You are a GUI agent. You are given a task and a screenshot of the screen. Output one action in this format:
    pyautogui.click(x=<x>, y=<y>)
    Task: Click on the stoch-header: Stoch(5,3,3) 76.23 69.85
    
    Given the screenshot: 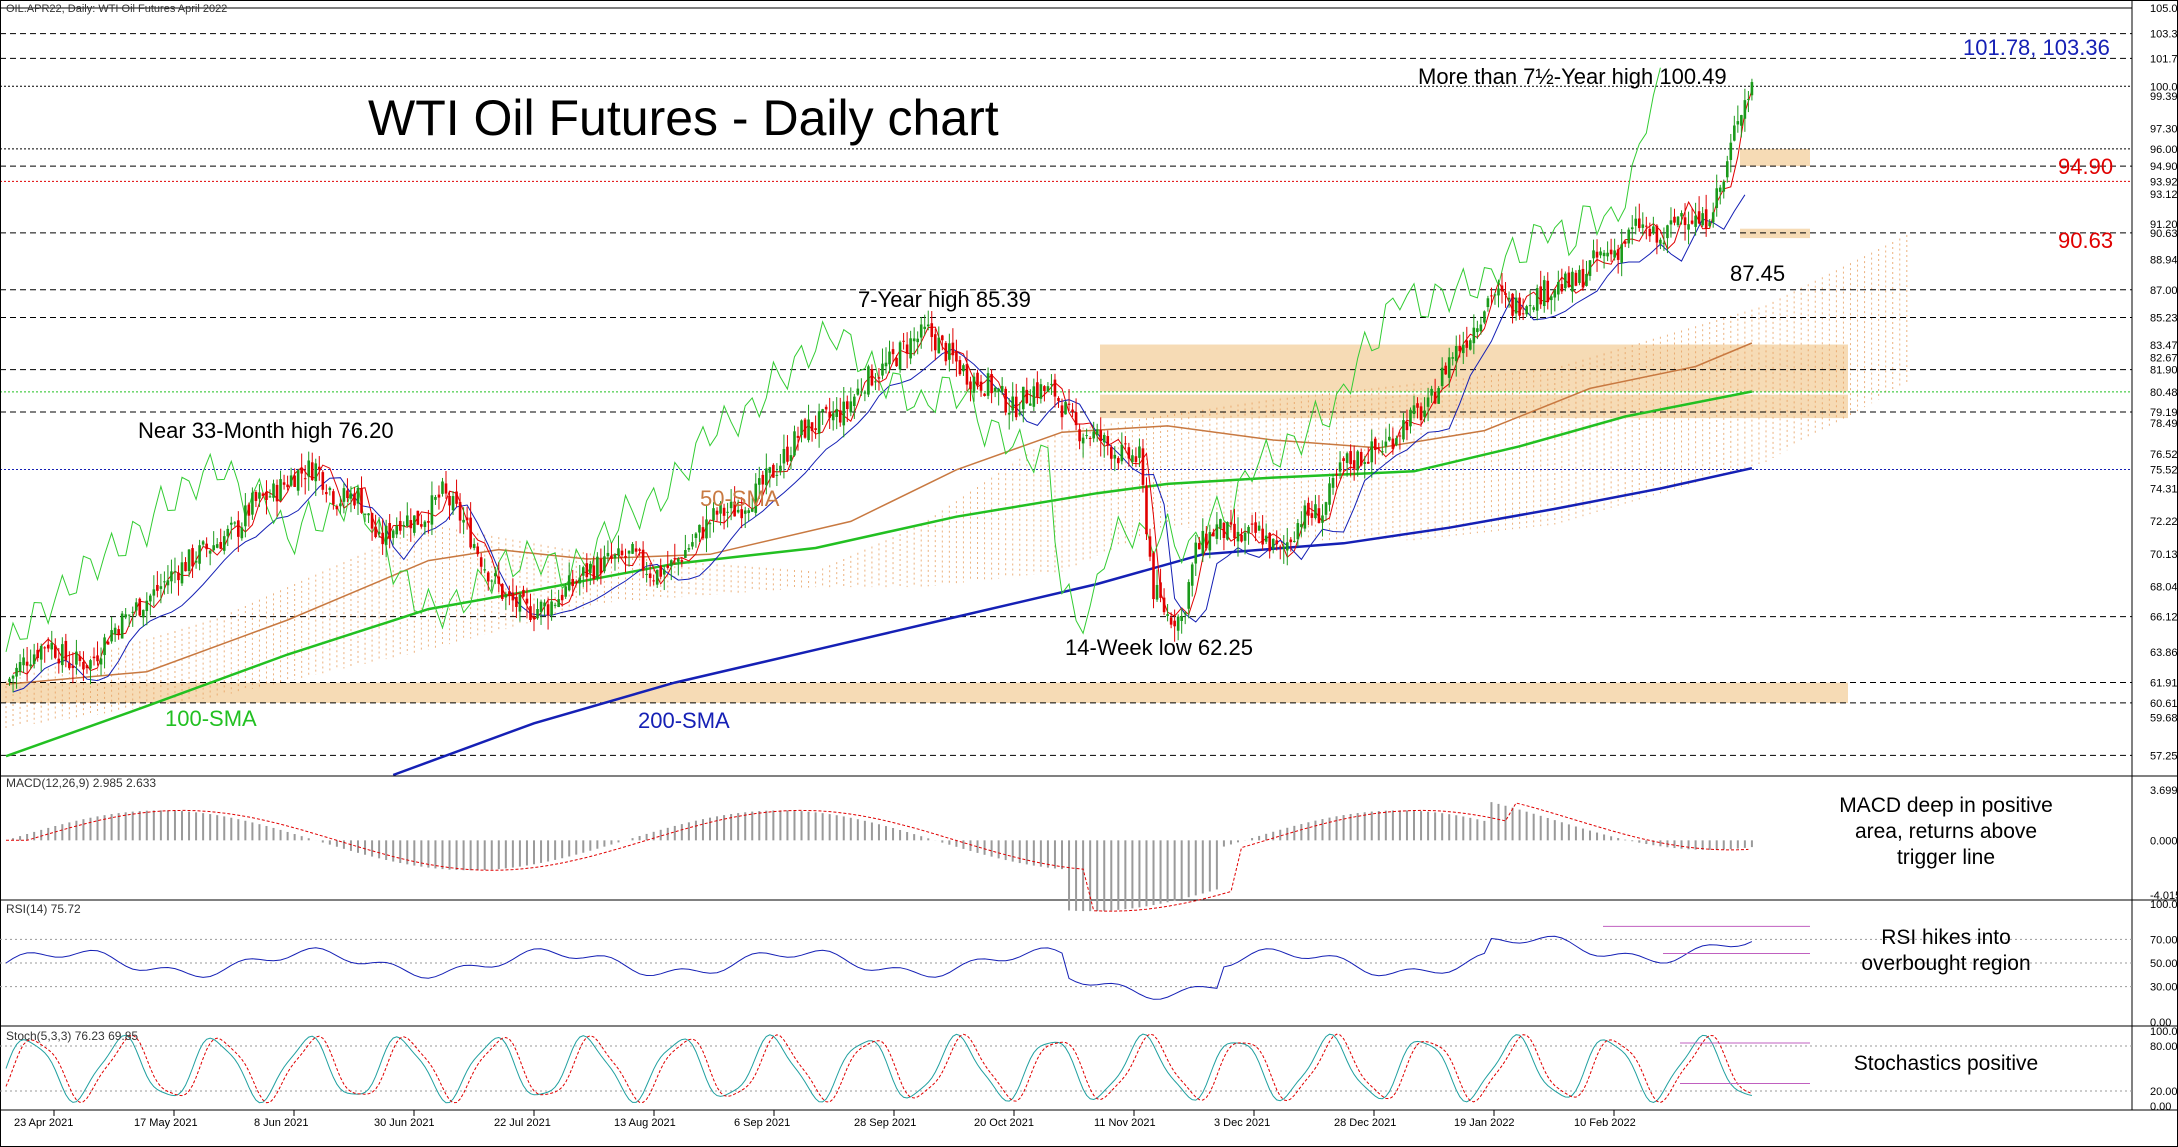 What is the action you would take?
    pyautogui.click(x=72, y=1036)
    